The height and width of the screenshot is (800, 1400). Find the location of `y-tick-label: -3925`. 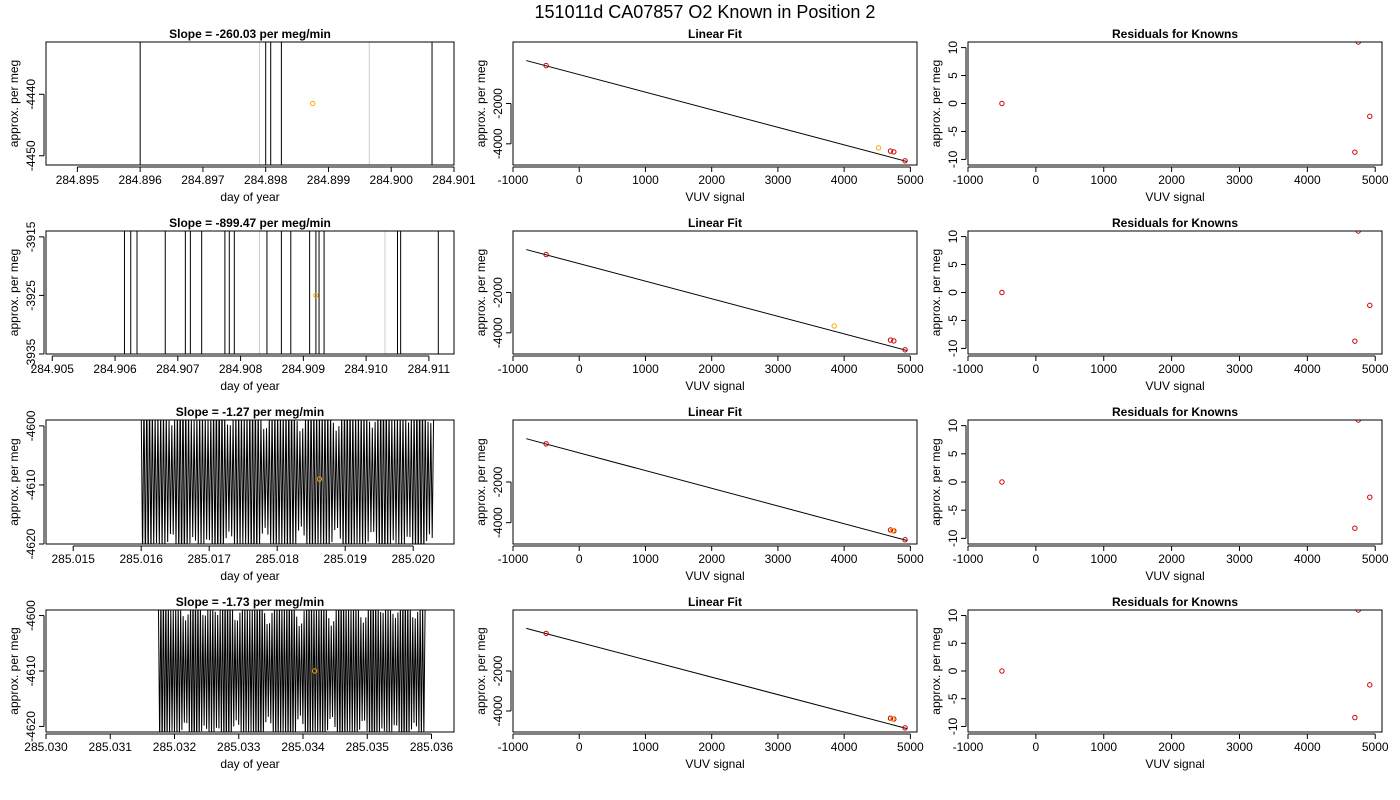

y-tick-label: -3925 is located at coordinates (31, 295).